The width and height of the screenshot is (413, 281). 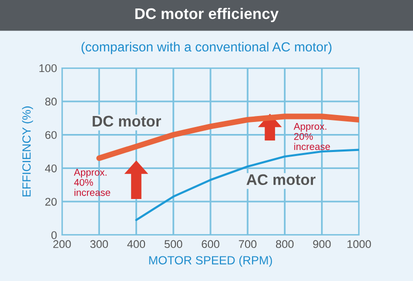 I want to click on x-tick-label: 300, so click(x=99, y=244).